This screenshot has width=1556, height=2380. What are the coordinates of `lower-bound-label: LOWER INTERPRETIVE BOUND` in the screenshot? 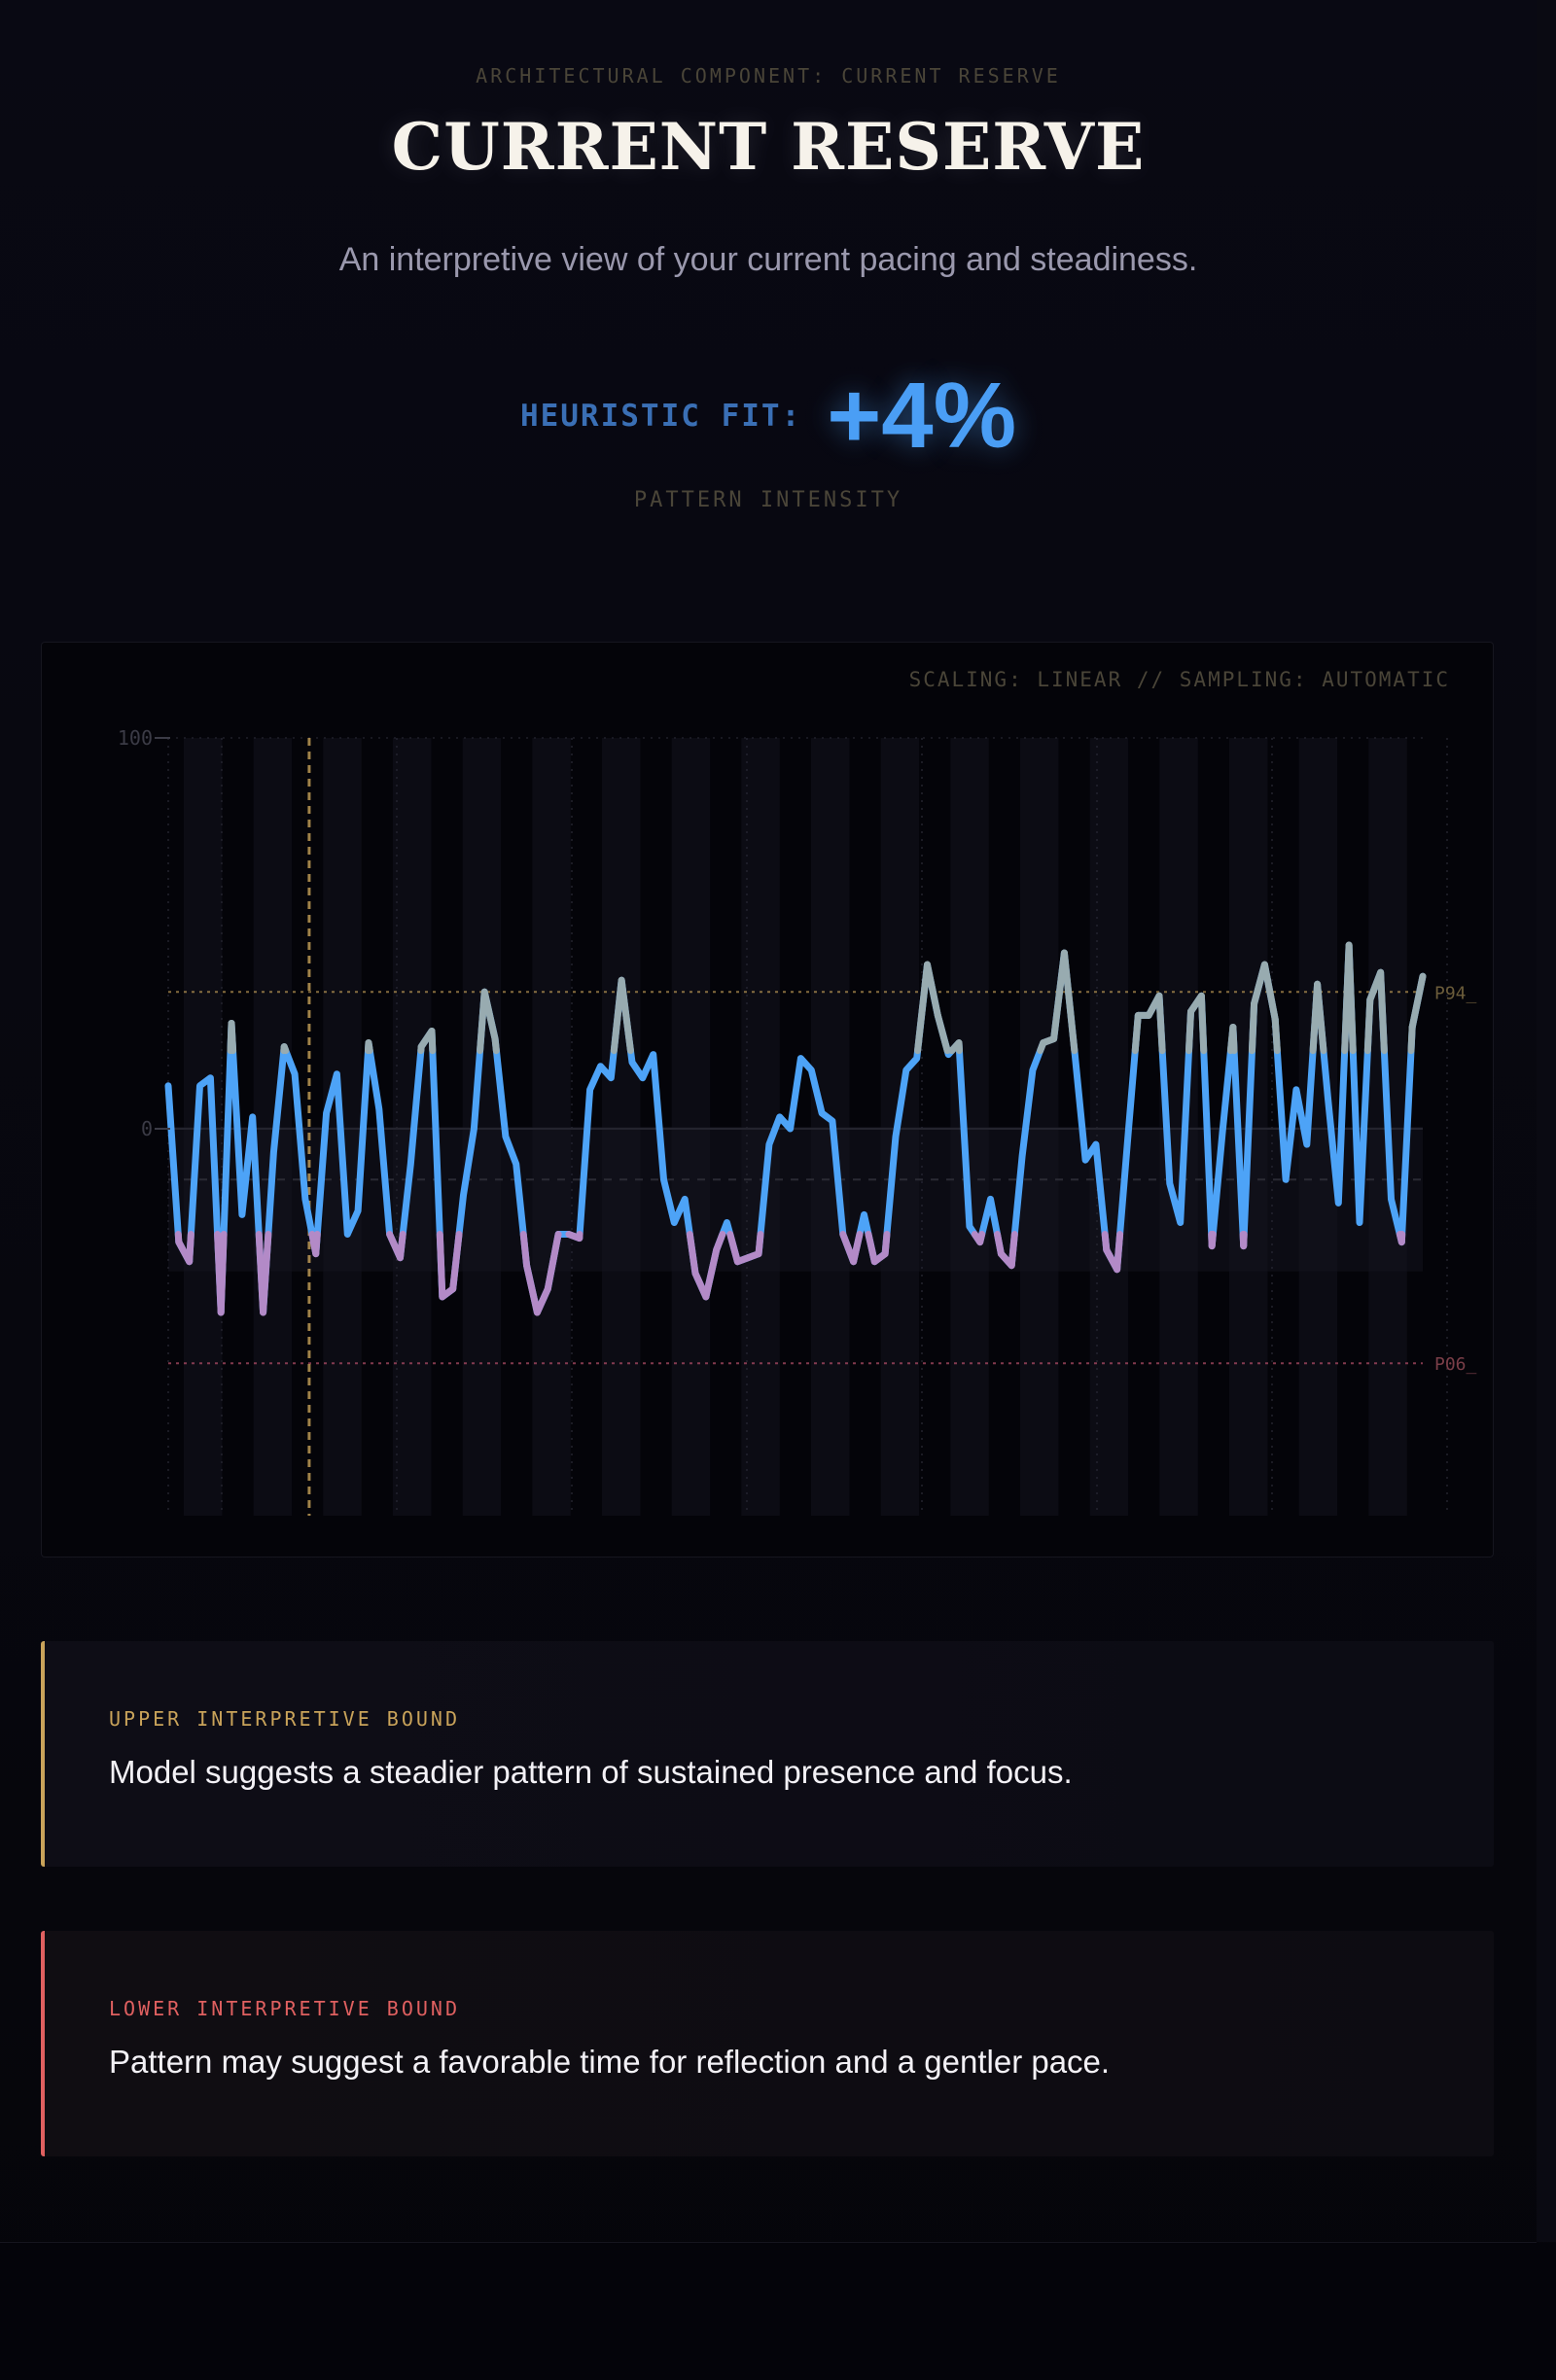 It's located at (284, 2008).